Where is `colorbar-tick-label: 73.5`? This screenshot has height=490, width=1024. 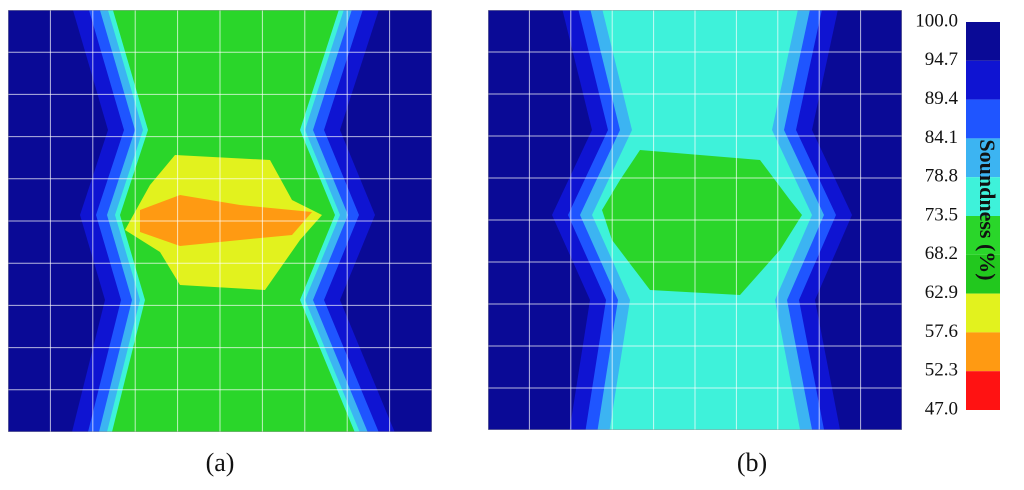 colorbar-tick-label: 73.5 is located at coordinates (941, 214).